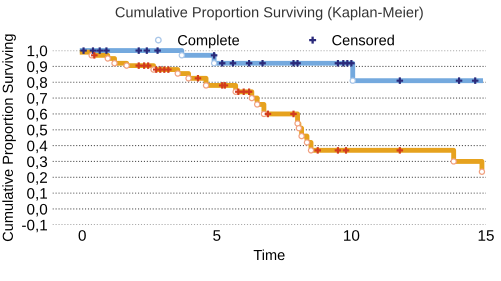 The height and width of the screenshot is (281, 501). Describe the element at coordinates (37, 131) in the screenshot. I see `y-tick-label: 0,5` at that location.